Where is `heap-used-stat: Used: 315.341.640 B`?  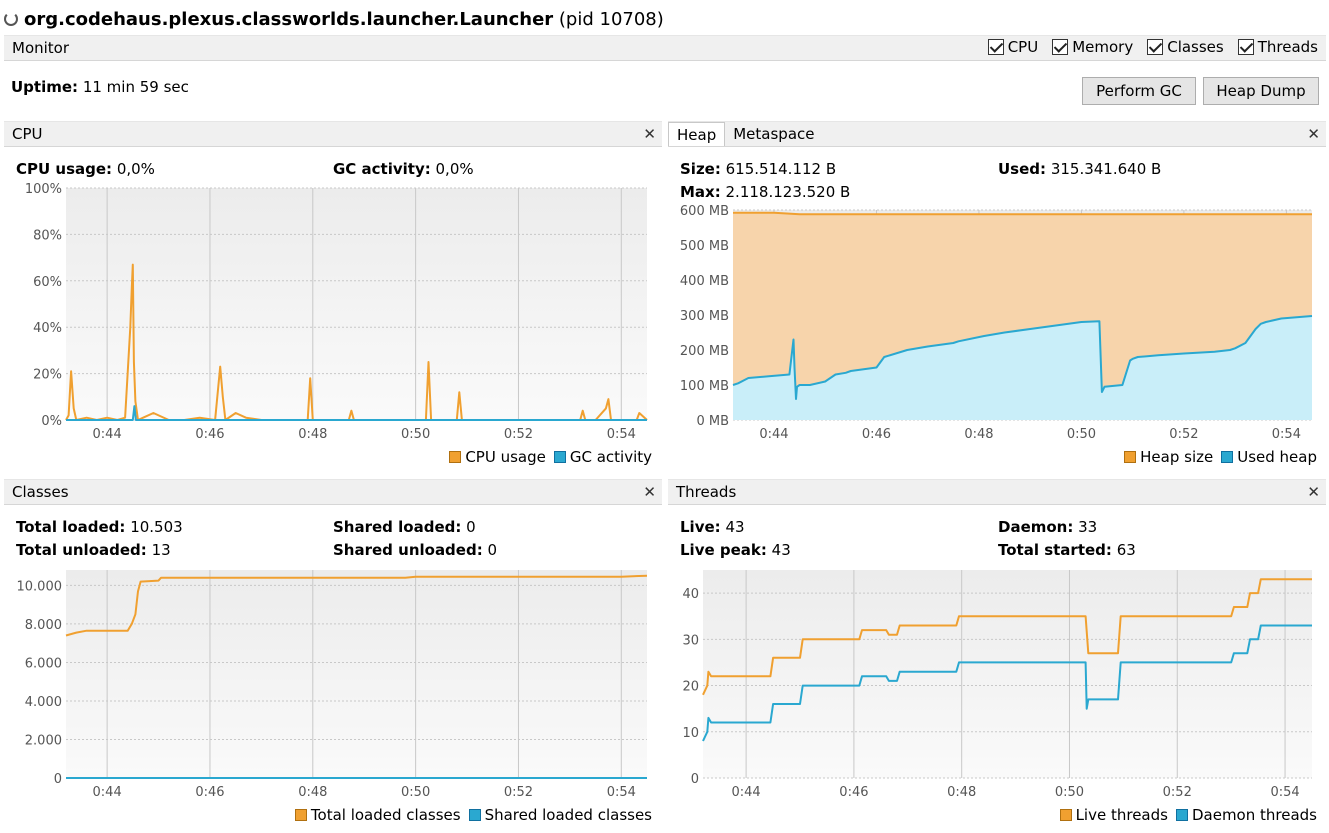
heap-used-stat: Used: 315.341.640 B is located at coordinates (1079, 169).